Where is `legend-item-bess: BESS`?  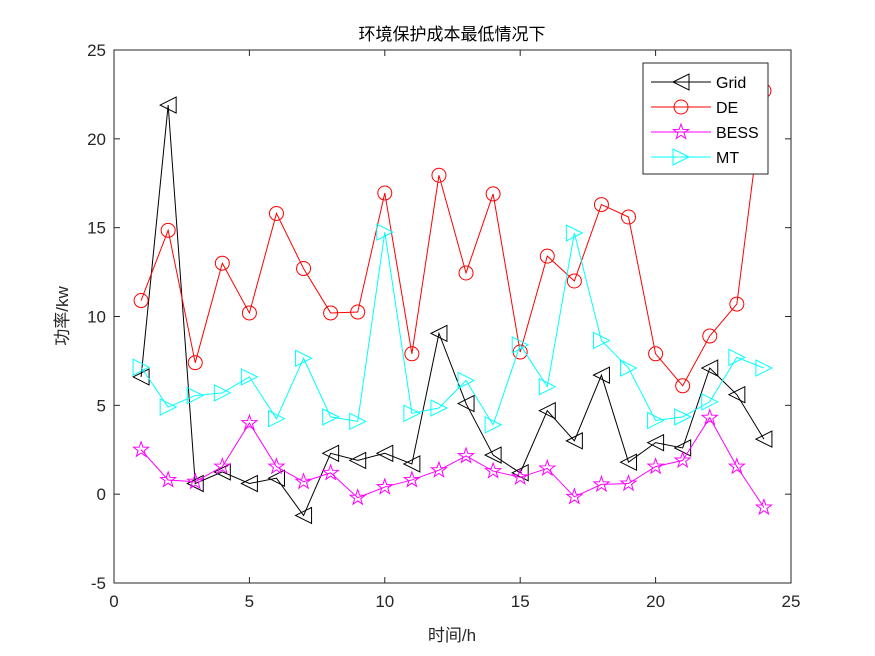 legend-item-bess: BESS is located at coordinates (705, 132).